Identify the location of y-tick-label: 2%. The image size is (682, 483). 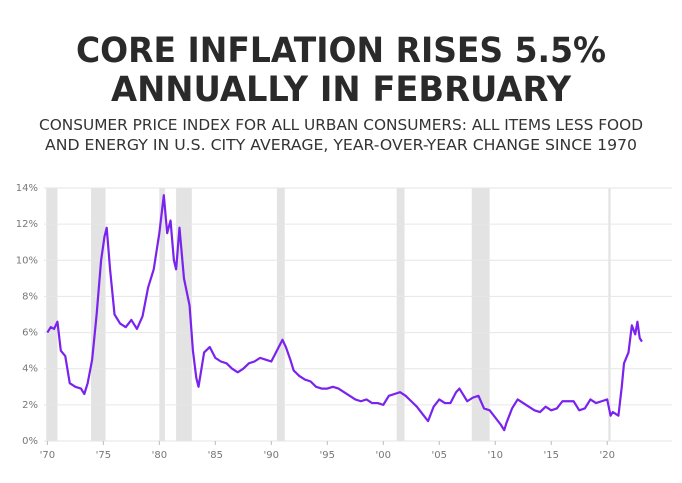
(30, 405).